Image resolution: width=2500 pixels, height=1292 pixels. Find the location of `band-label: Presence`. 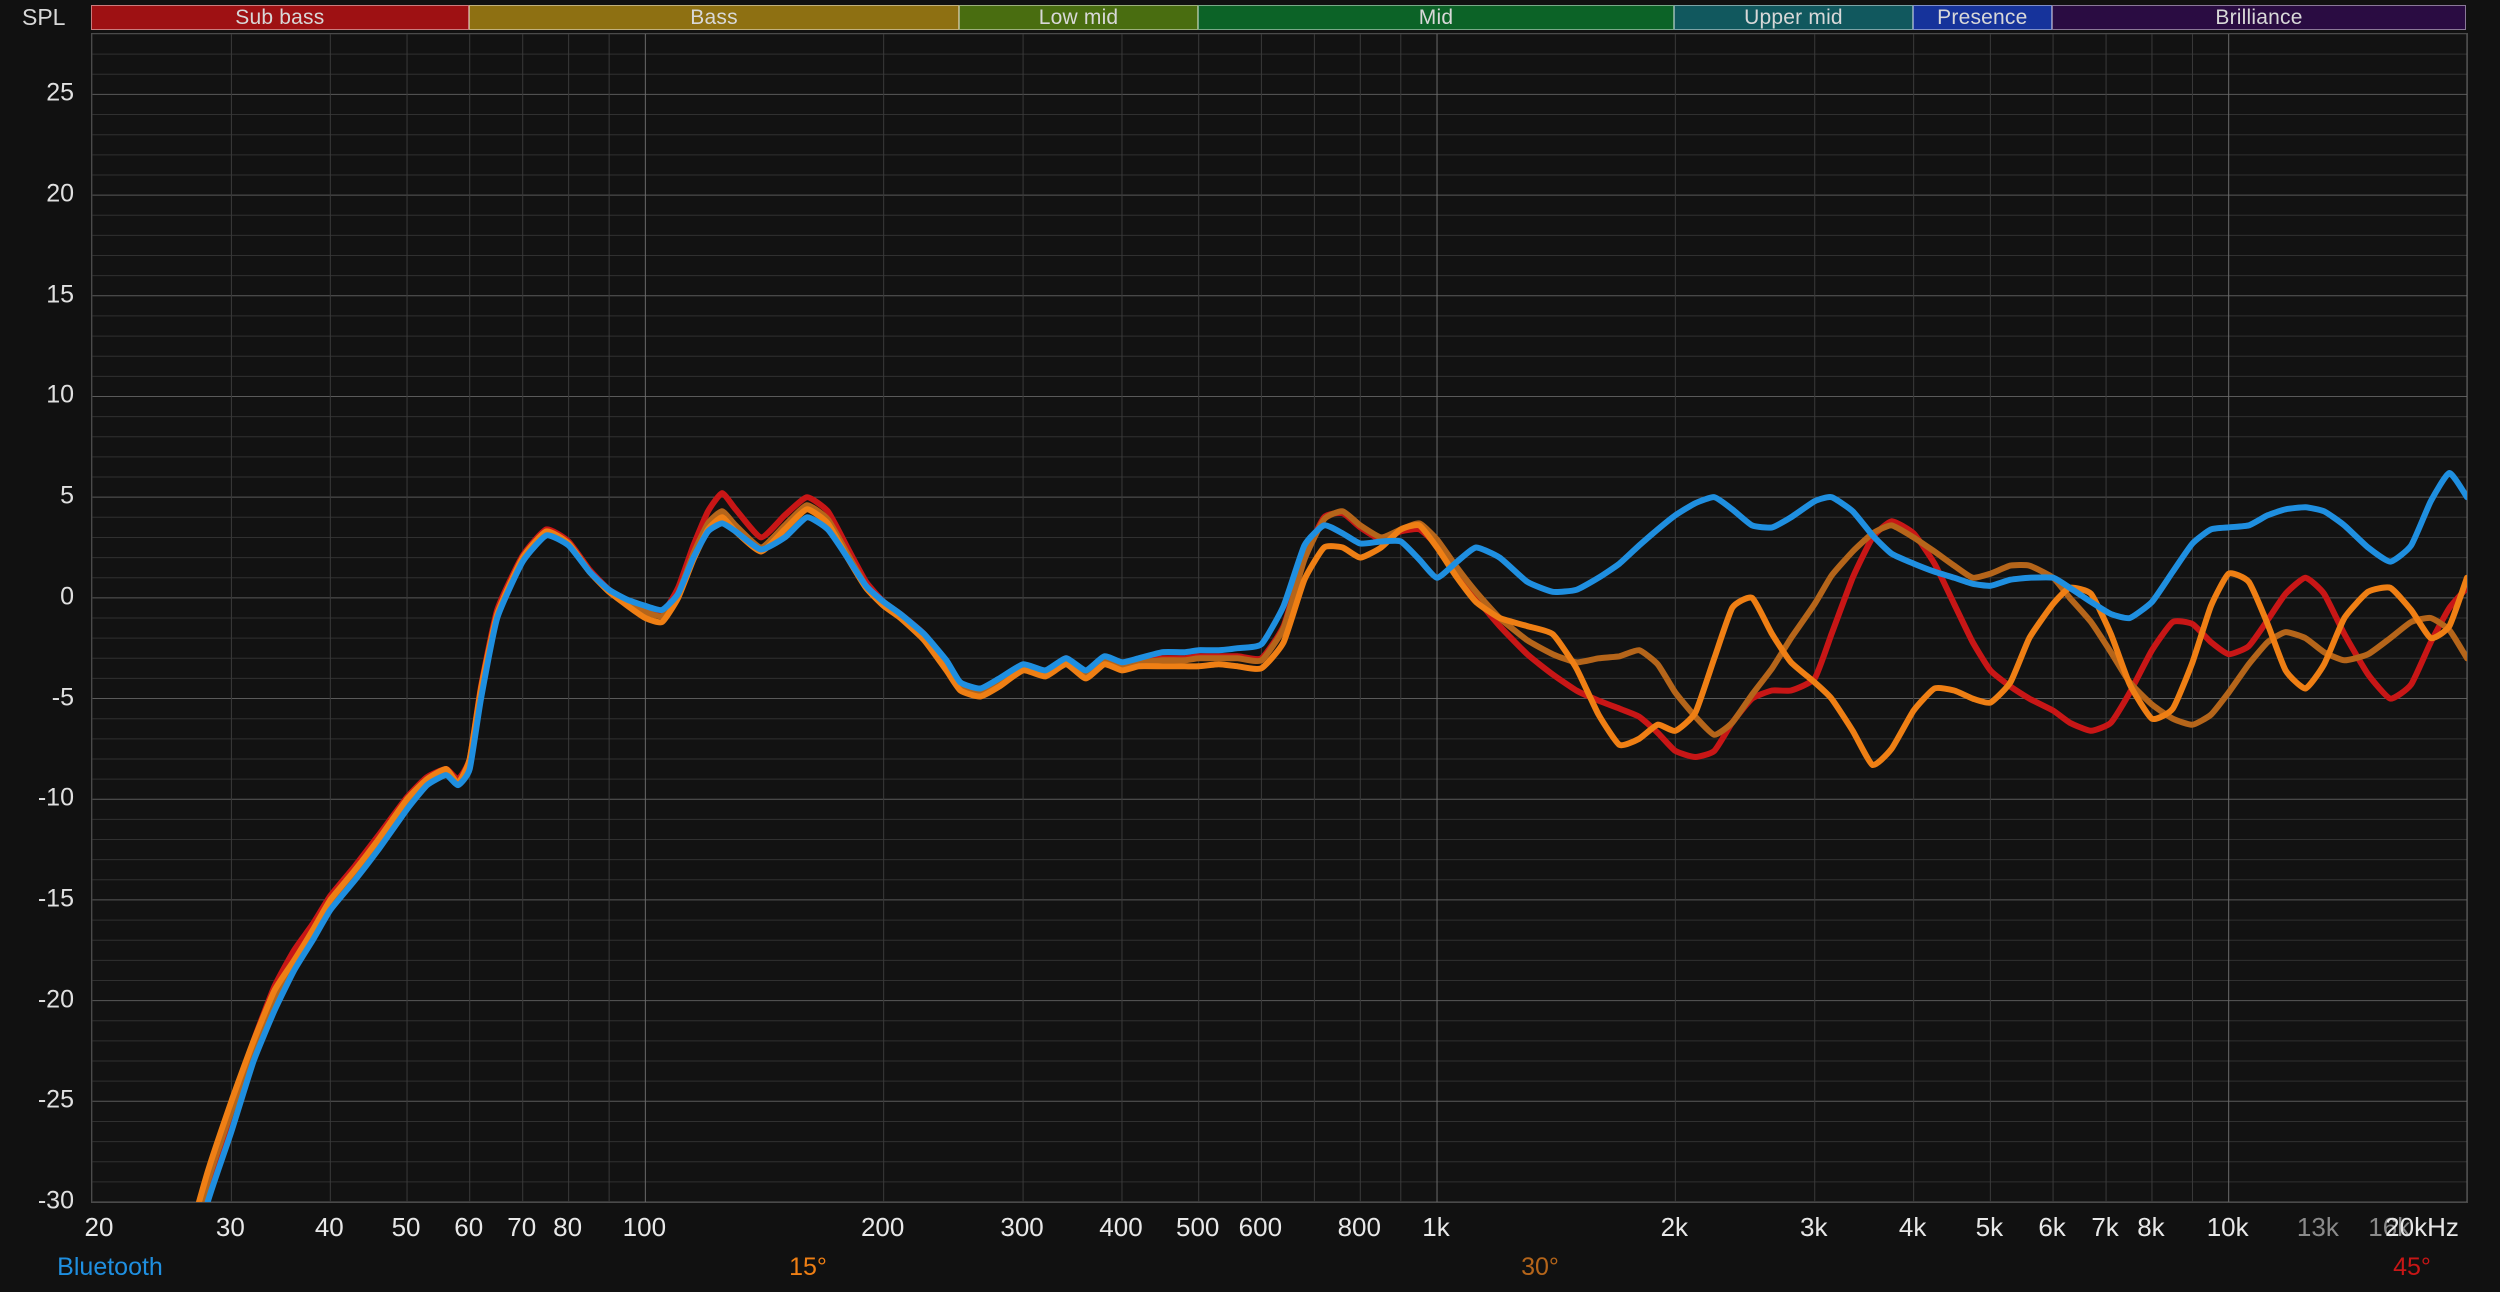

band-label: Presence is located at coordinates (1982, 17).